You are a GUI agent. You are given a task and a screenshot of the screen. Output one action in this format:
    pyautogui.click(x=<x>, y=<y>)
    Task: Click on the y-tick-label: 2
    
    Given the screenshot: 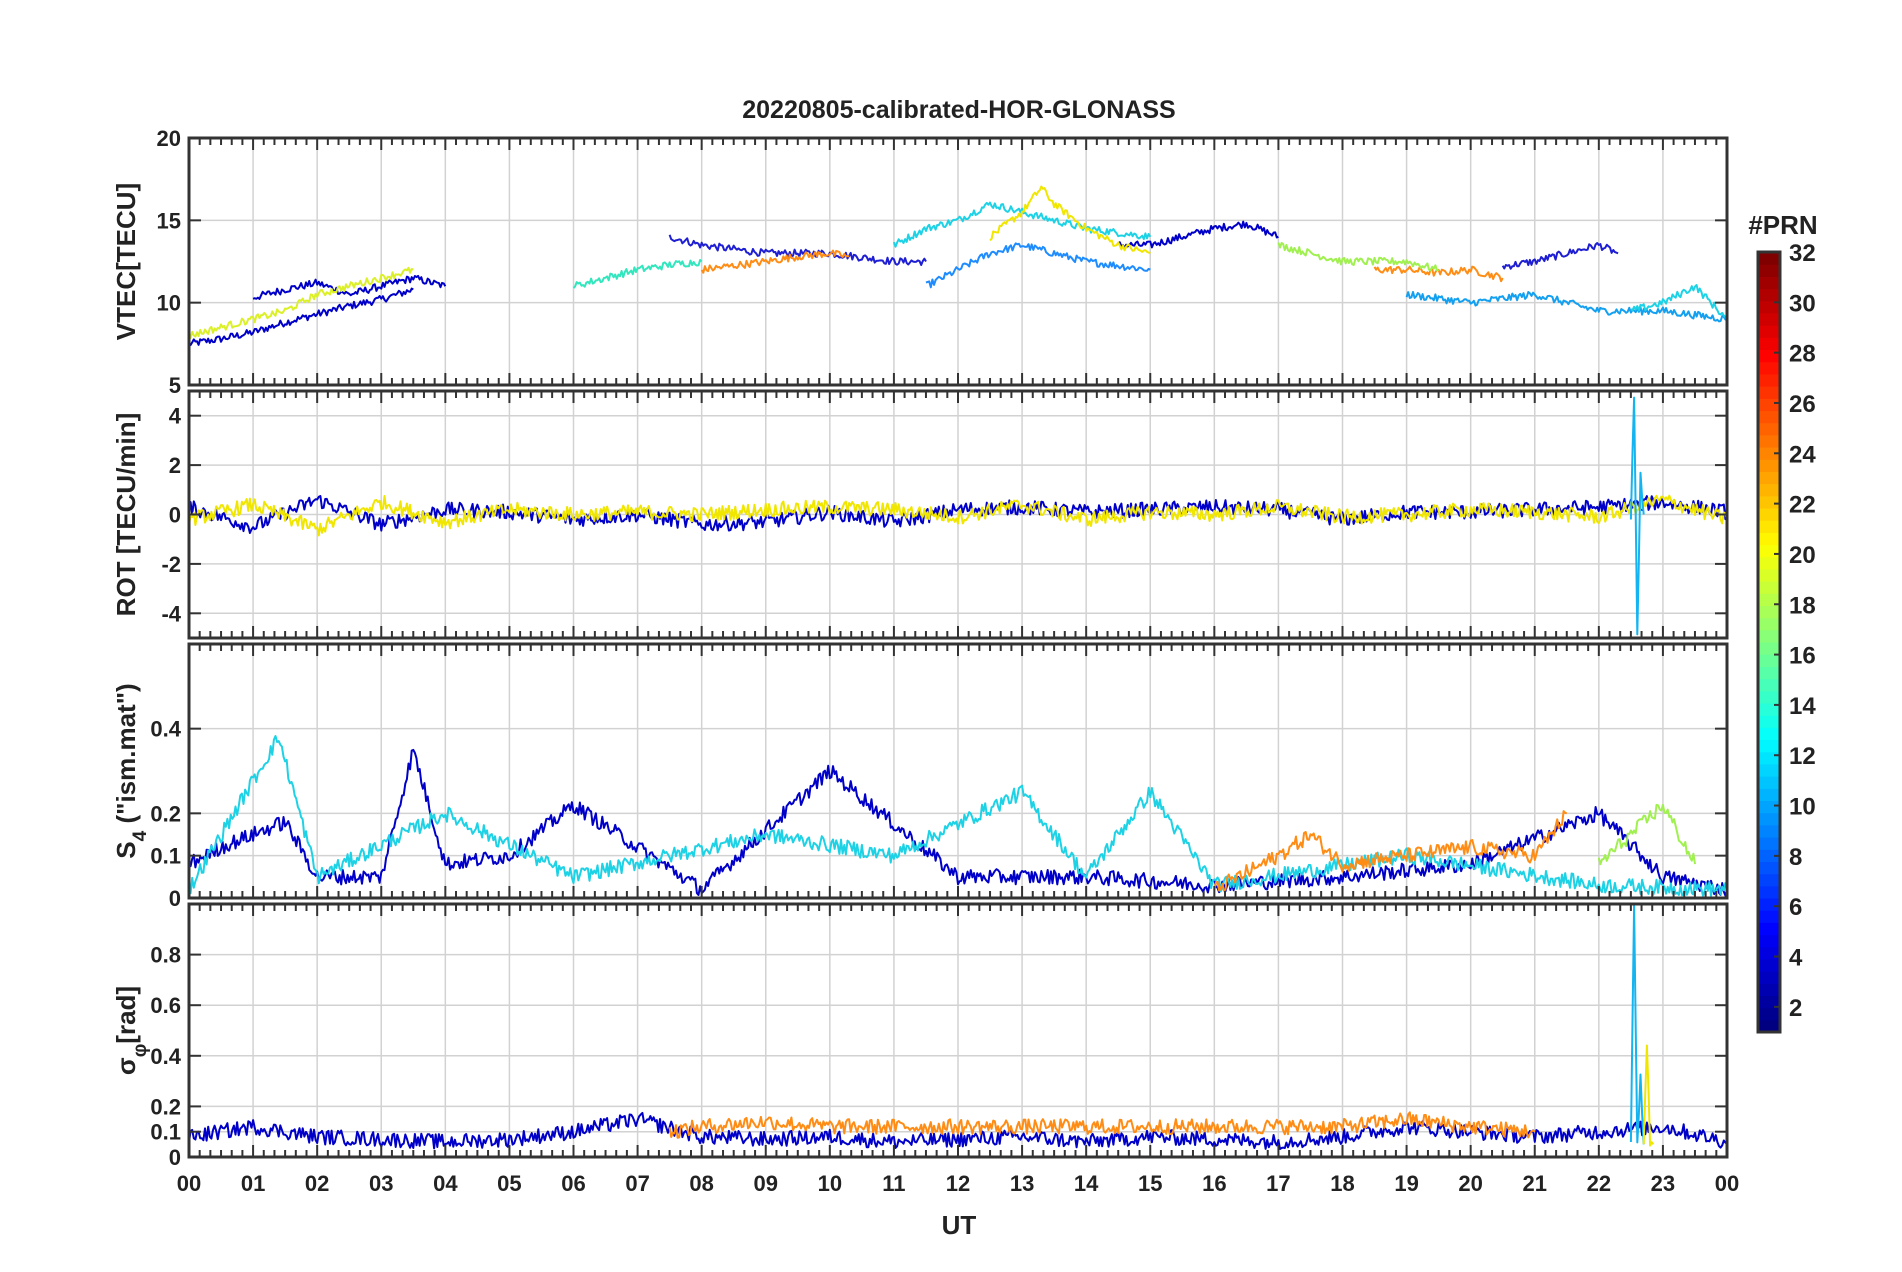 What is the action you would take?
    pyautogui.click(x=175, y=465)
    